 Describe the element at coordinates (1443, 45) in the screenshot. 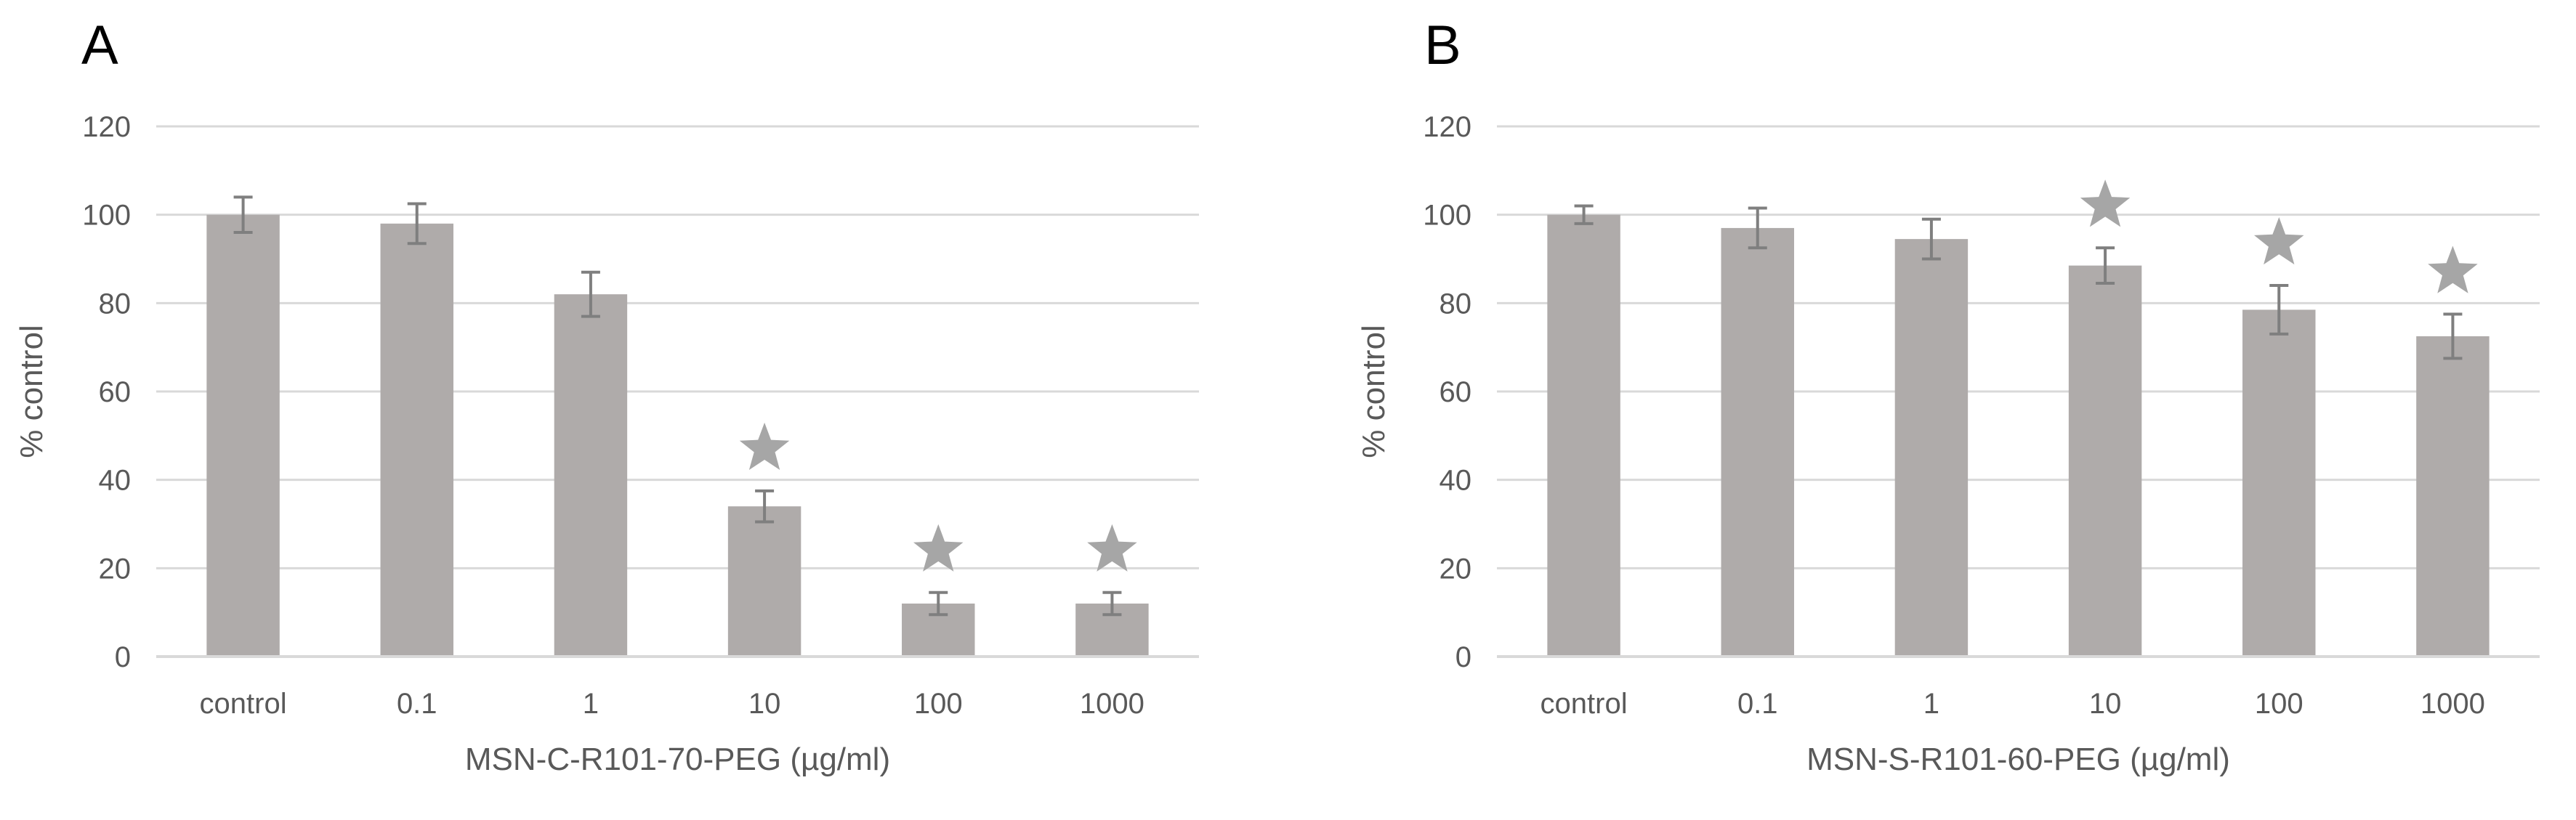

I see `panel-label-b: B` at that location.